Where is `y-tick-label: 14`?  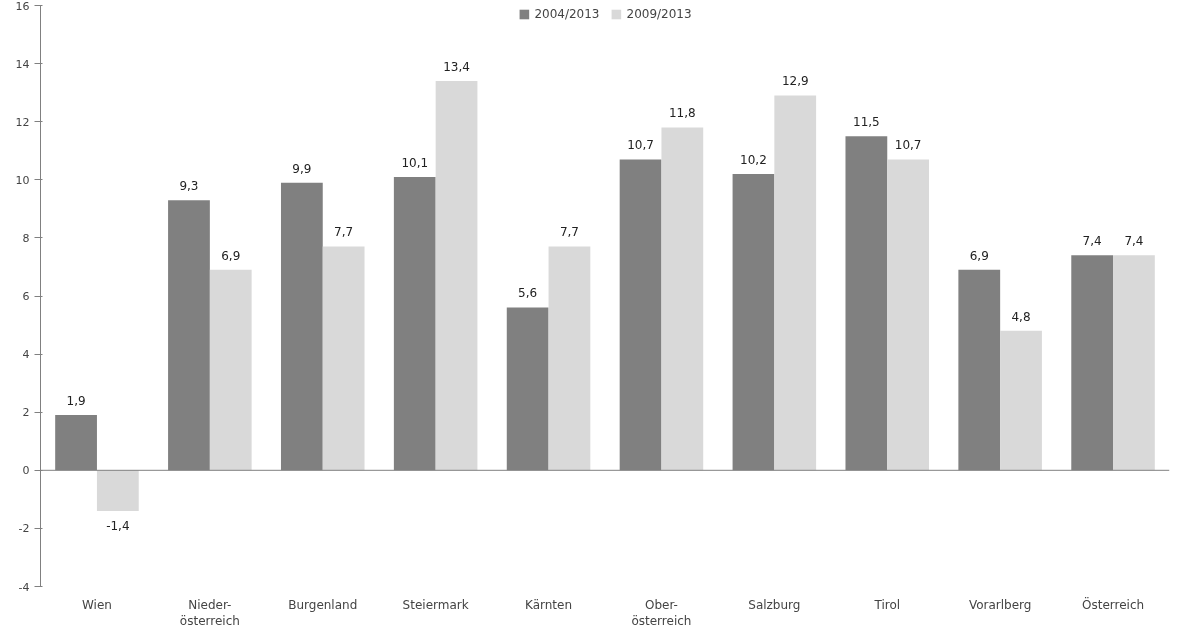 y-tick-label: 14 is located at coordinates (22, 64).